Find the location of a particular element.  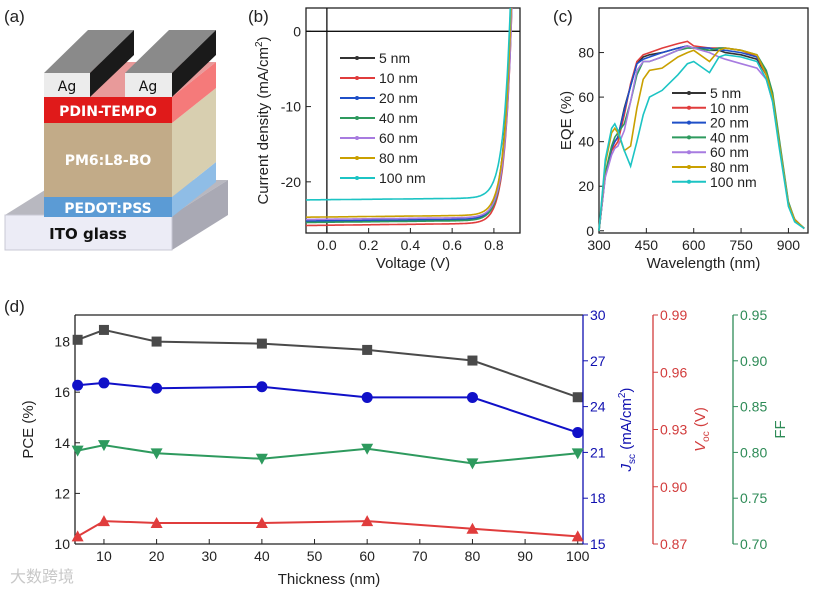

legend-label: 40 nm is located at coordinates (398, 118).